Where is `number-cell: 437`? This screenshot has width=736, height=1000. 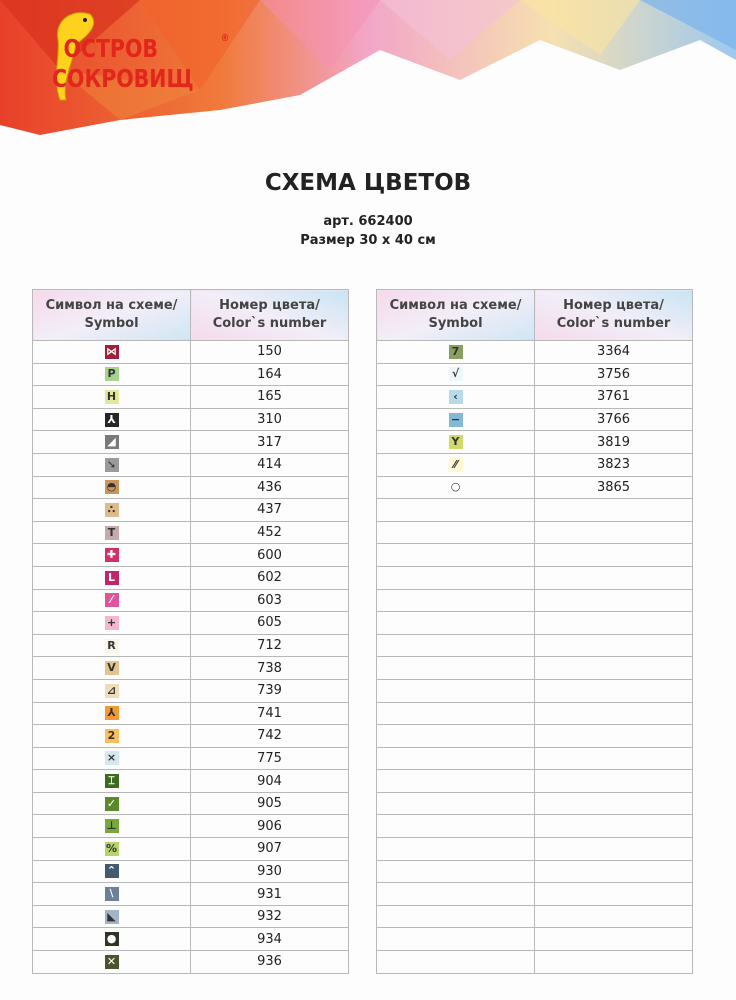 number-cell: 437 is located at coordinates (269, 510).